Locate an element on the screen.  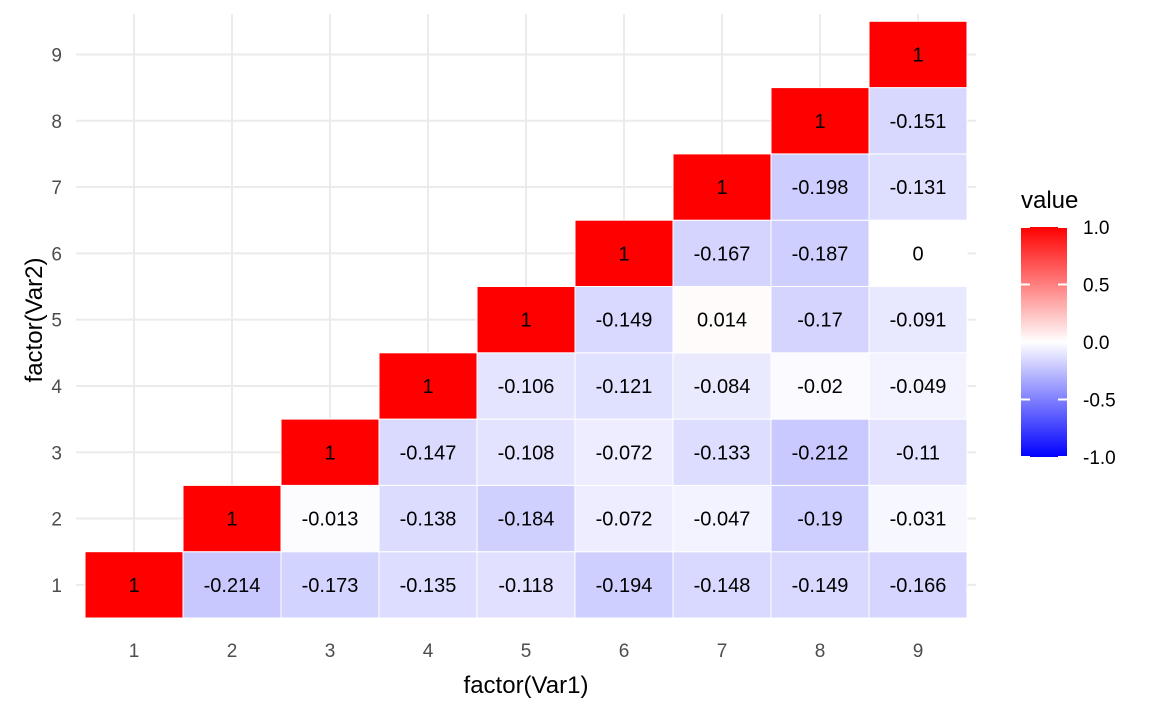
cell-value-label: -0.184 is located at coordinates (526, 520).